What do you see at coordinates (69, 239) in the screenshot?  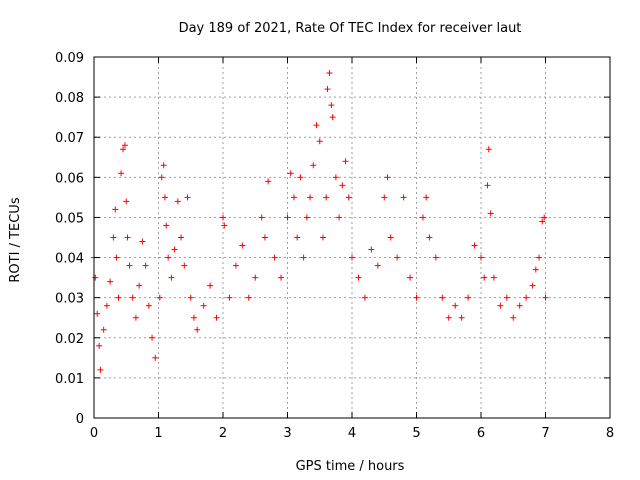 I see `y-tick-labels: 0 0.01 0.02 0.03 0.04 0.05 0.06 0.07 0.08 0.09` at bounding box center [69, 239].